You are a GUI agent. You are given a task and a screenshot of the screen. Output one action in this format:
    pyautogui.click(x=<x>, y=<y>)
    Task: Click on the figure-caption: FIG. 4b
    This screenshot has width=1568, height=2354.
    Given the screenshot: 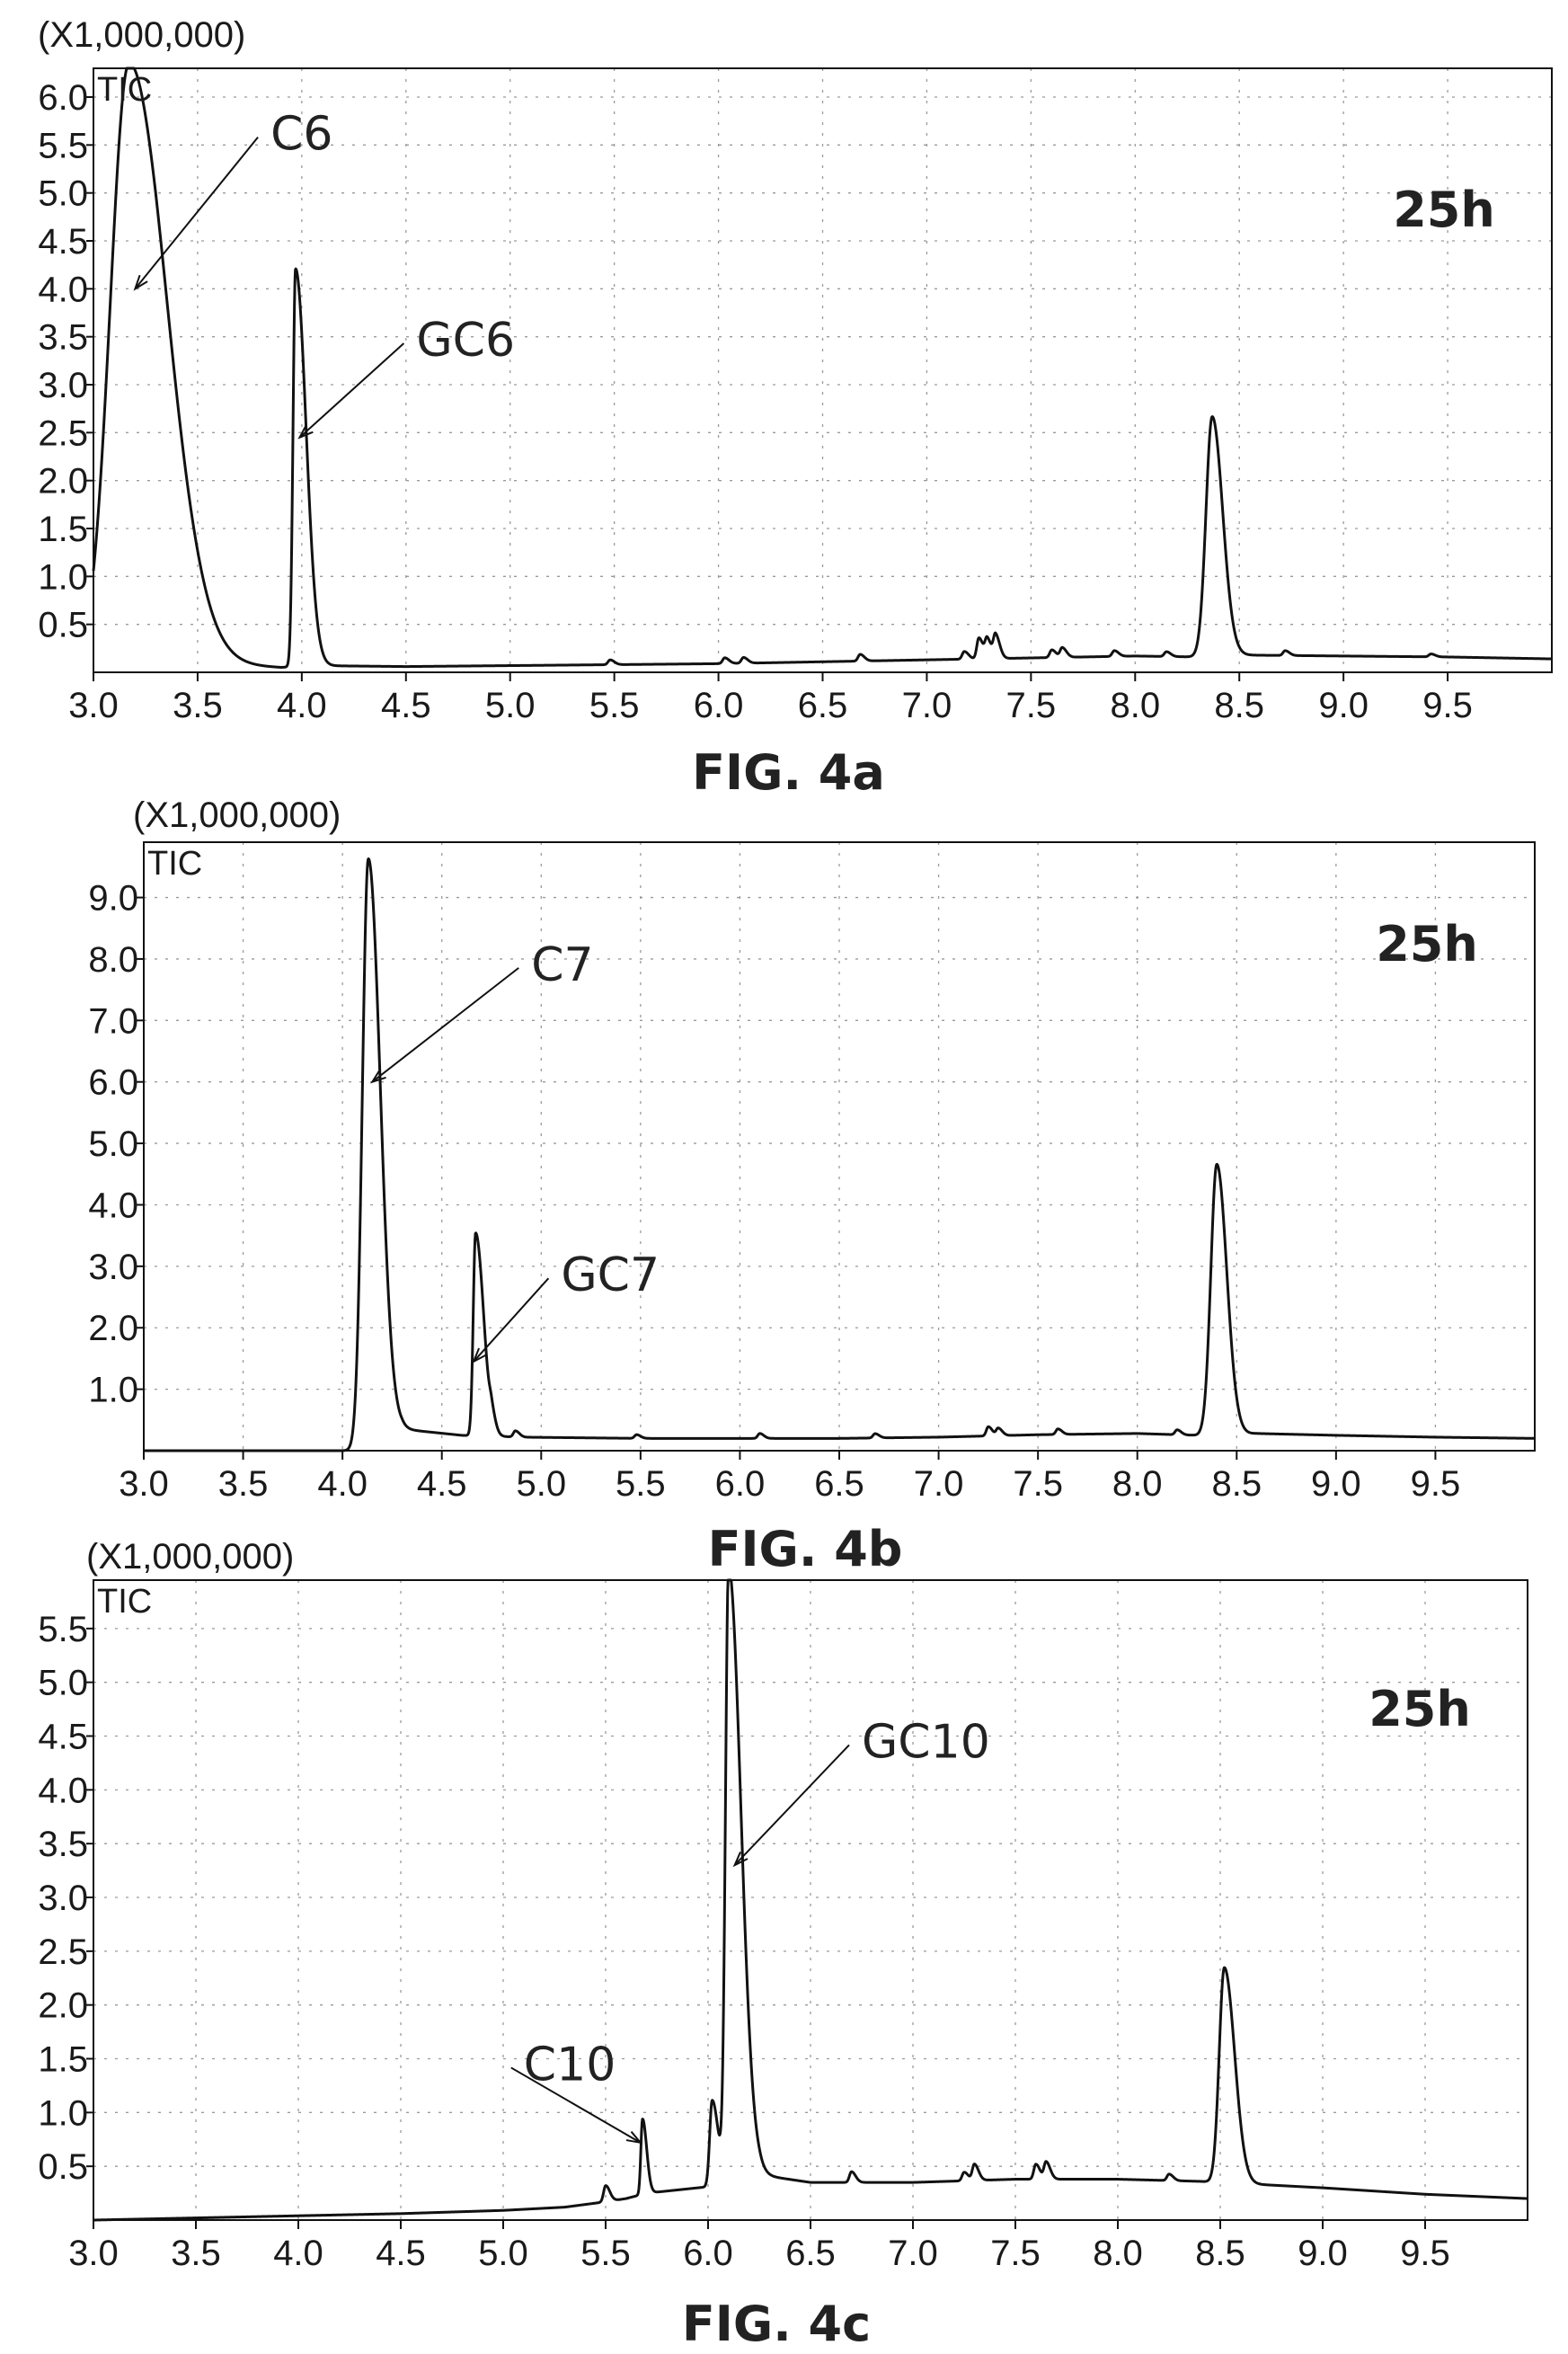 What is the action you would take?
    pyautogui.click(x=806, y=1549)
    